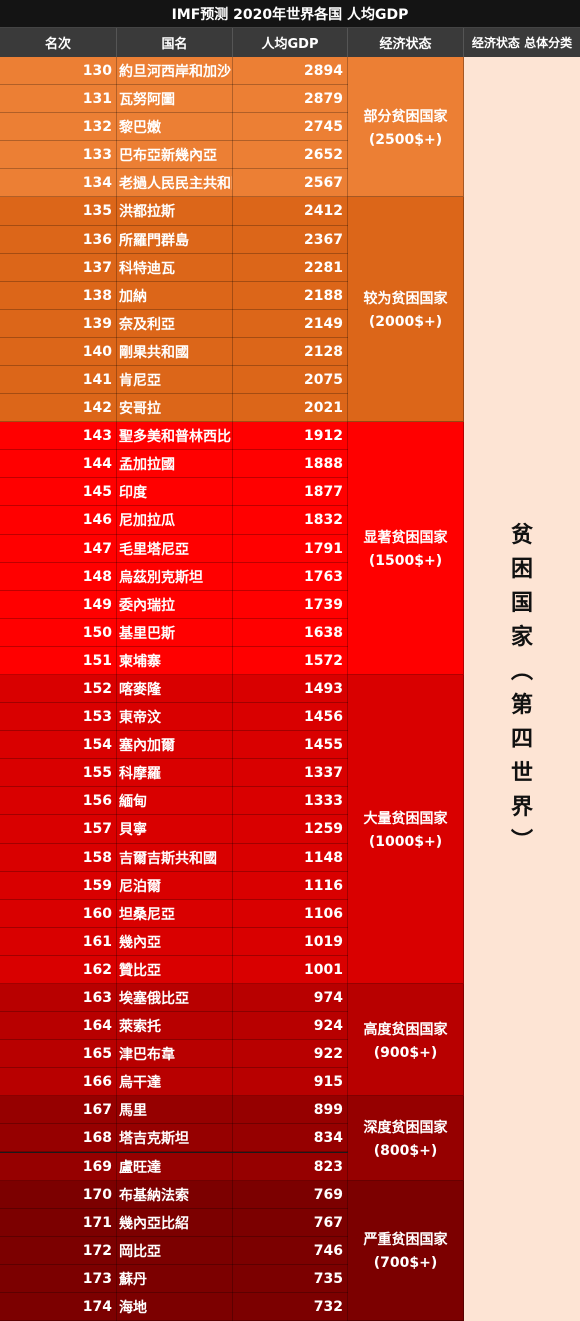 The width and height of the screenshot is (580, 1321). Describe the element at coordinates (175, 913) in the screenshot. I see `country-cell: 坦桑尼亞` at that location.